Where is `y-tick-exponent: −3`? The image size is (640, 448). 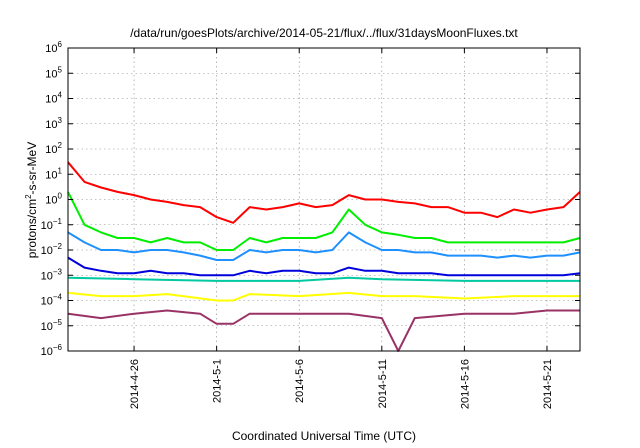 y-tick-exponent: −3 is located at coordinates (58, 271).